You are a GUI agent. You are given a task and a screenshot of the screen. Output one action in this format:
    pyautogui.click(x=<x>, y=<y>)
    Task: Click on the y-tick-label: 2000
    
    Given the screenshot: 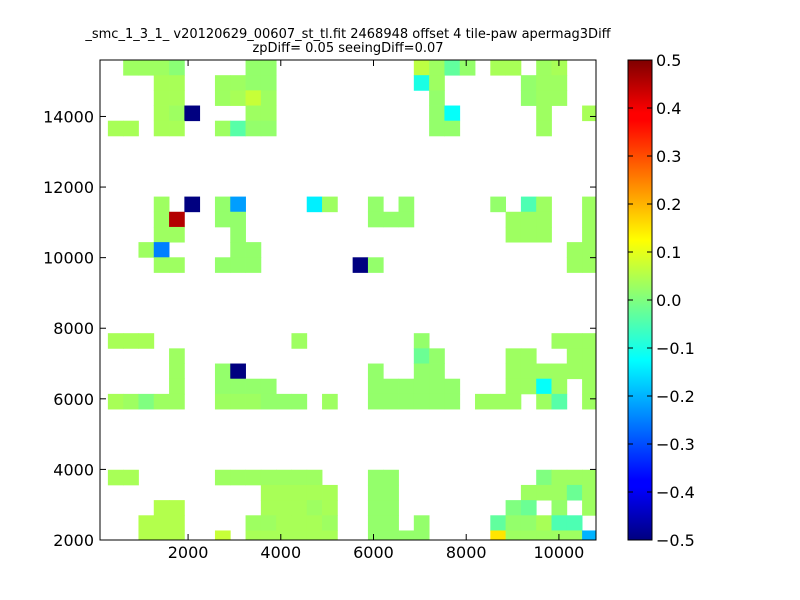 What is the action you would take?
    pyautogui.click(x=73, y=540)
    